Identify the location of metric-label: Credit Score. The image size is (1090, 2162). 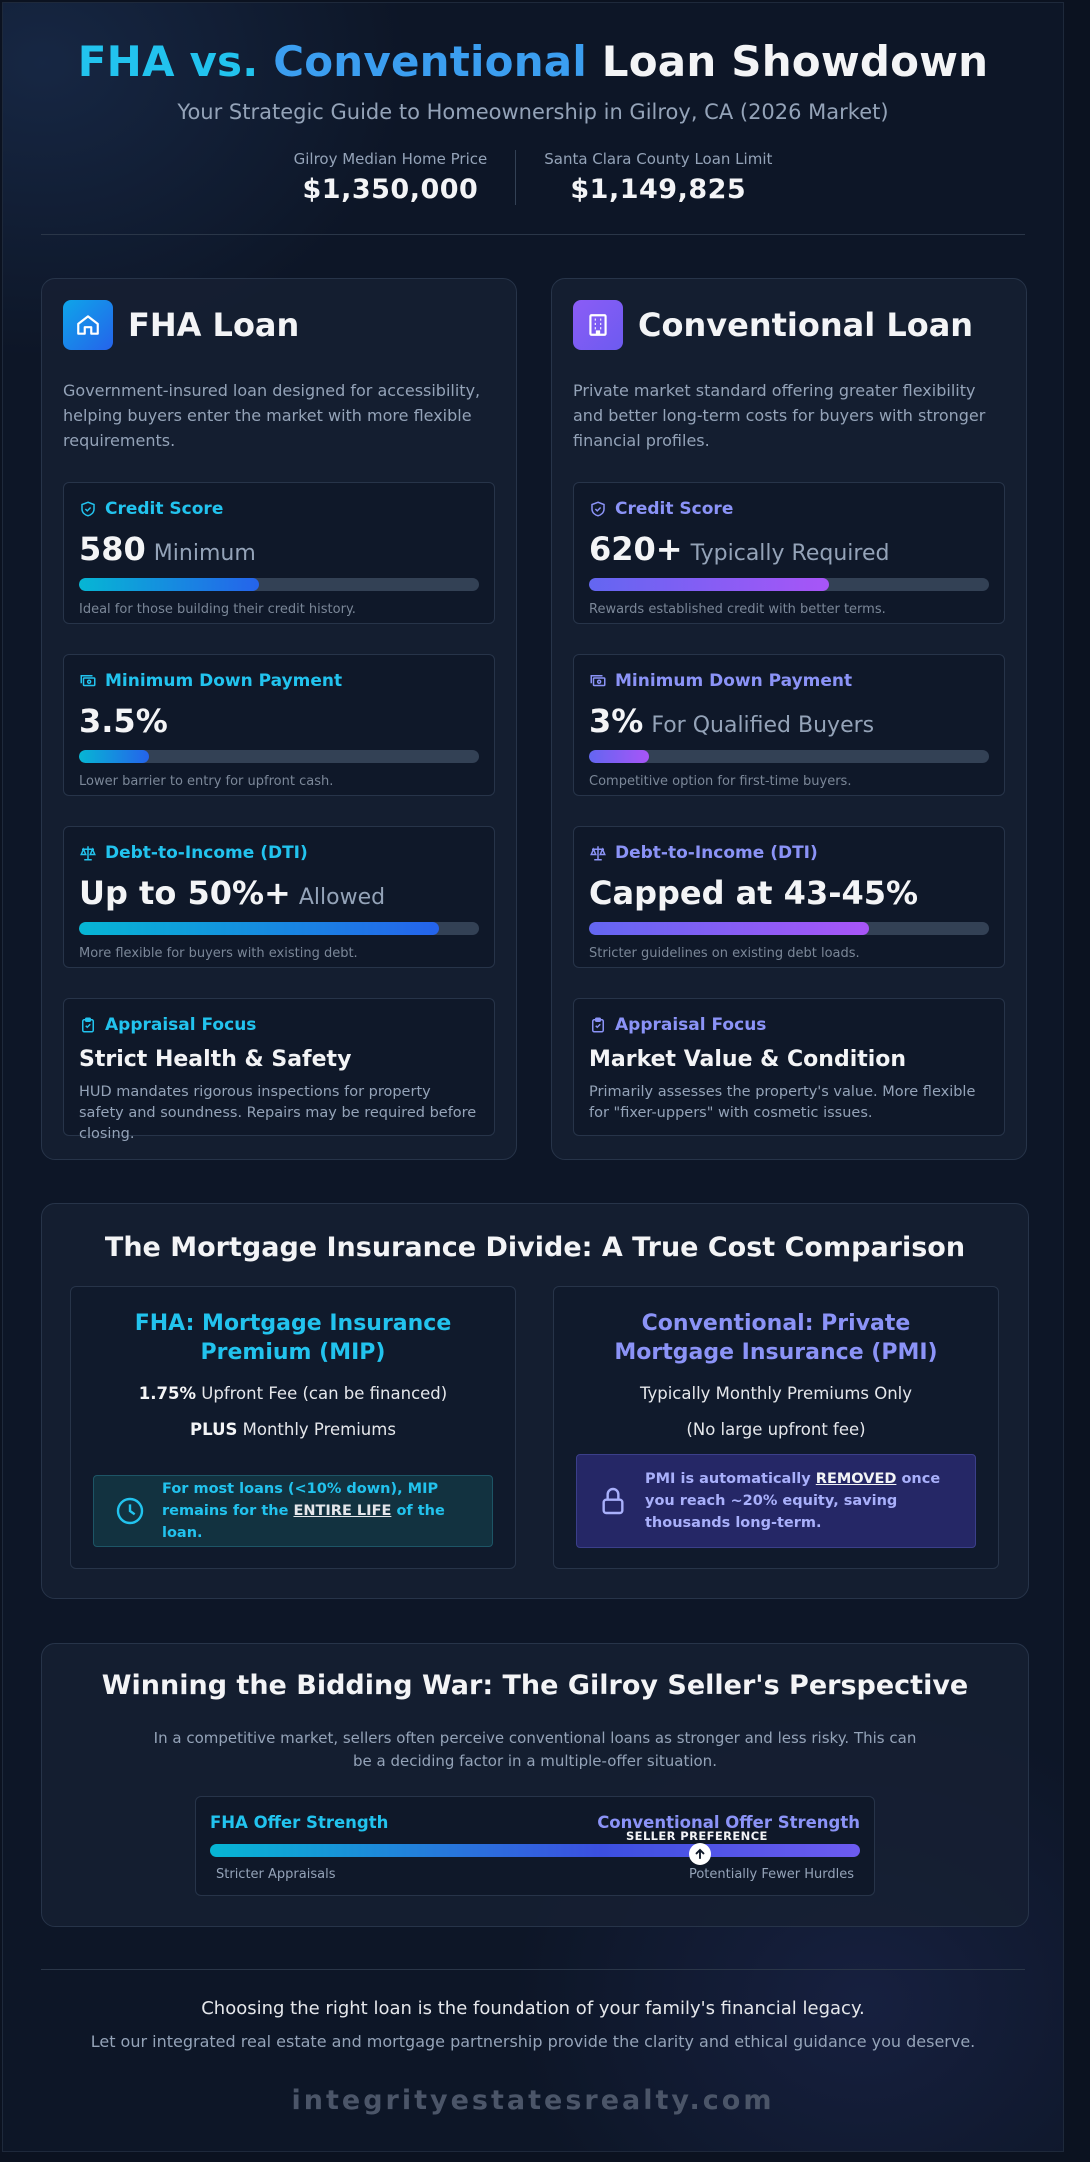
(279, 509).